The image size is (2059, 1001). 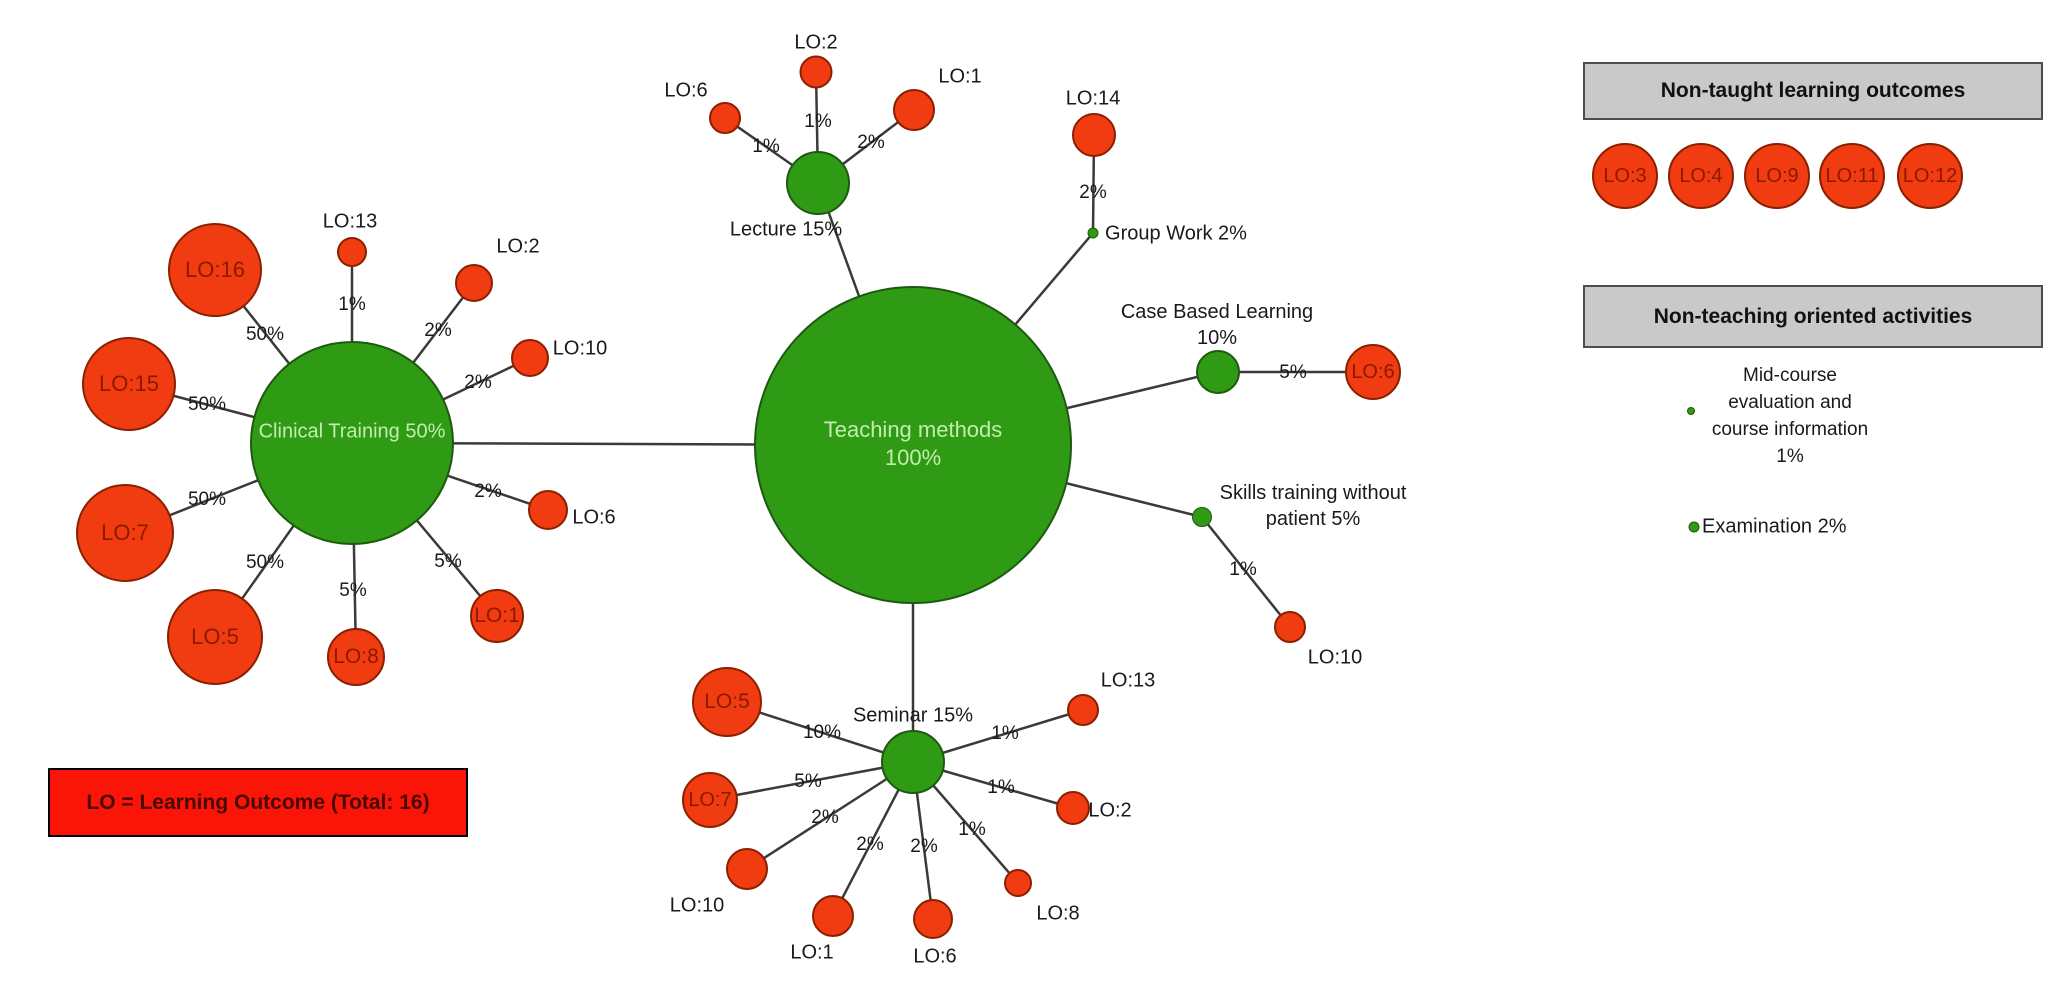 I want to click on lecture-lo1-pct: 2%, so click(x=871, y=142).